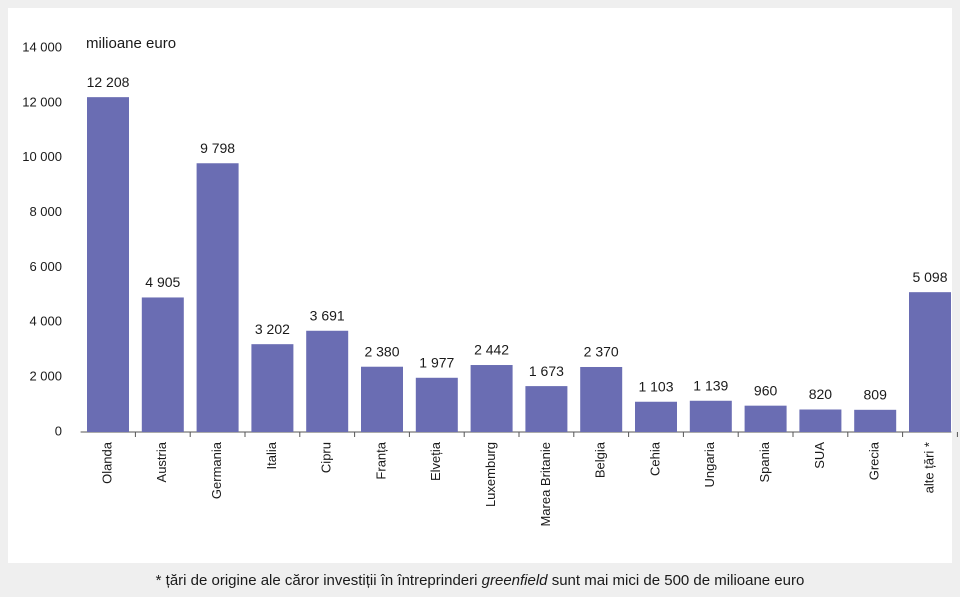 The image size is (960, 597). Describe the element at coordinates (654, 458) in the screenshot. I see `x-tick-label: Cehia` at that location.